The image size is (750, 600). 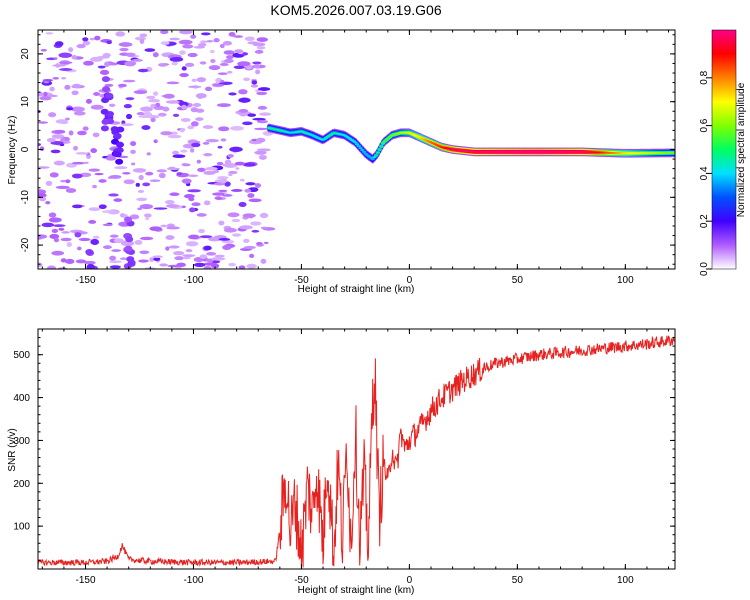 What do you see at coordinates (21, 441) in the screenshot?
I see `snr-y-tick-label: 300` at bounding box center [21, 441].